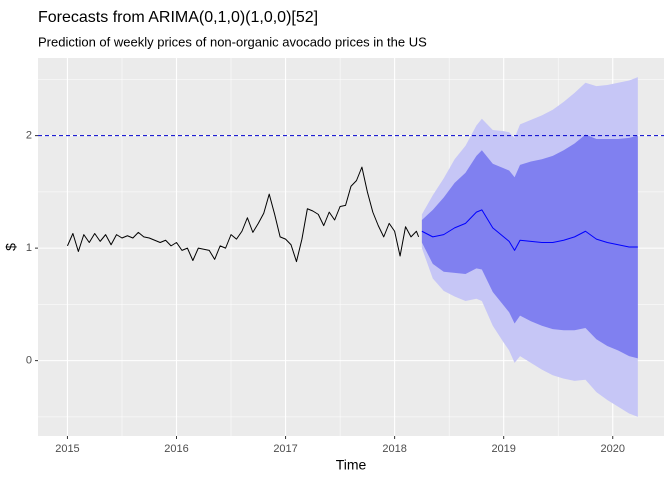 The height and width of the screenshot is (480, 672). Describe the element at coordinates (285, 449) in the screenshot. I see `x-tick-label: 2017` at that location.